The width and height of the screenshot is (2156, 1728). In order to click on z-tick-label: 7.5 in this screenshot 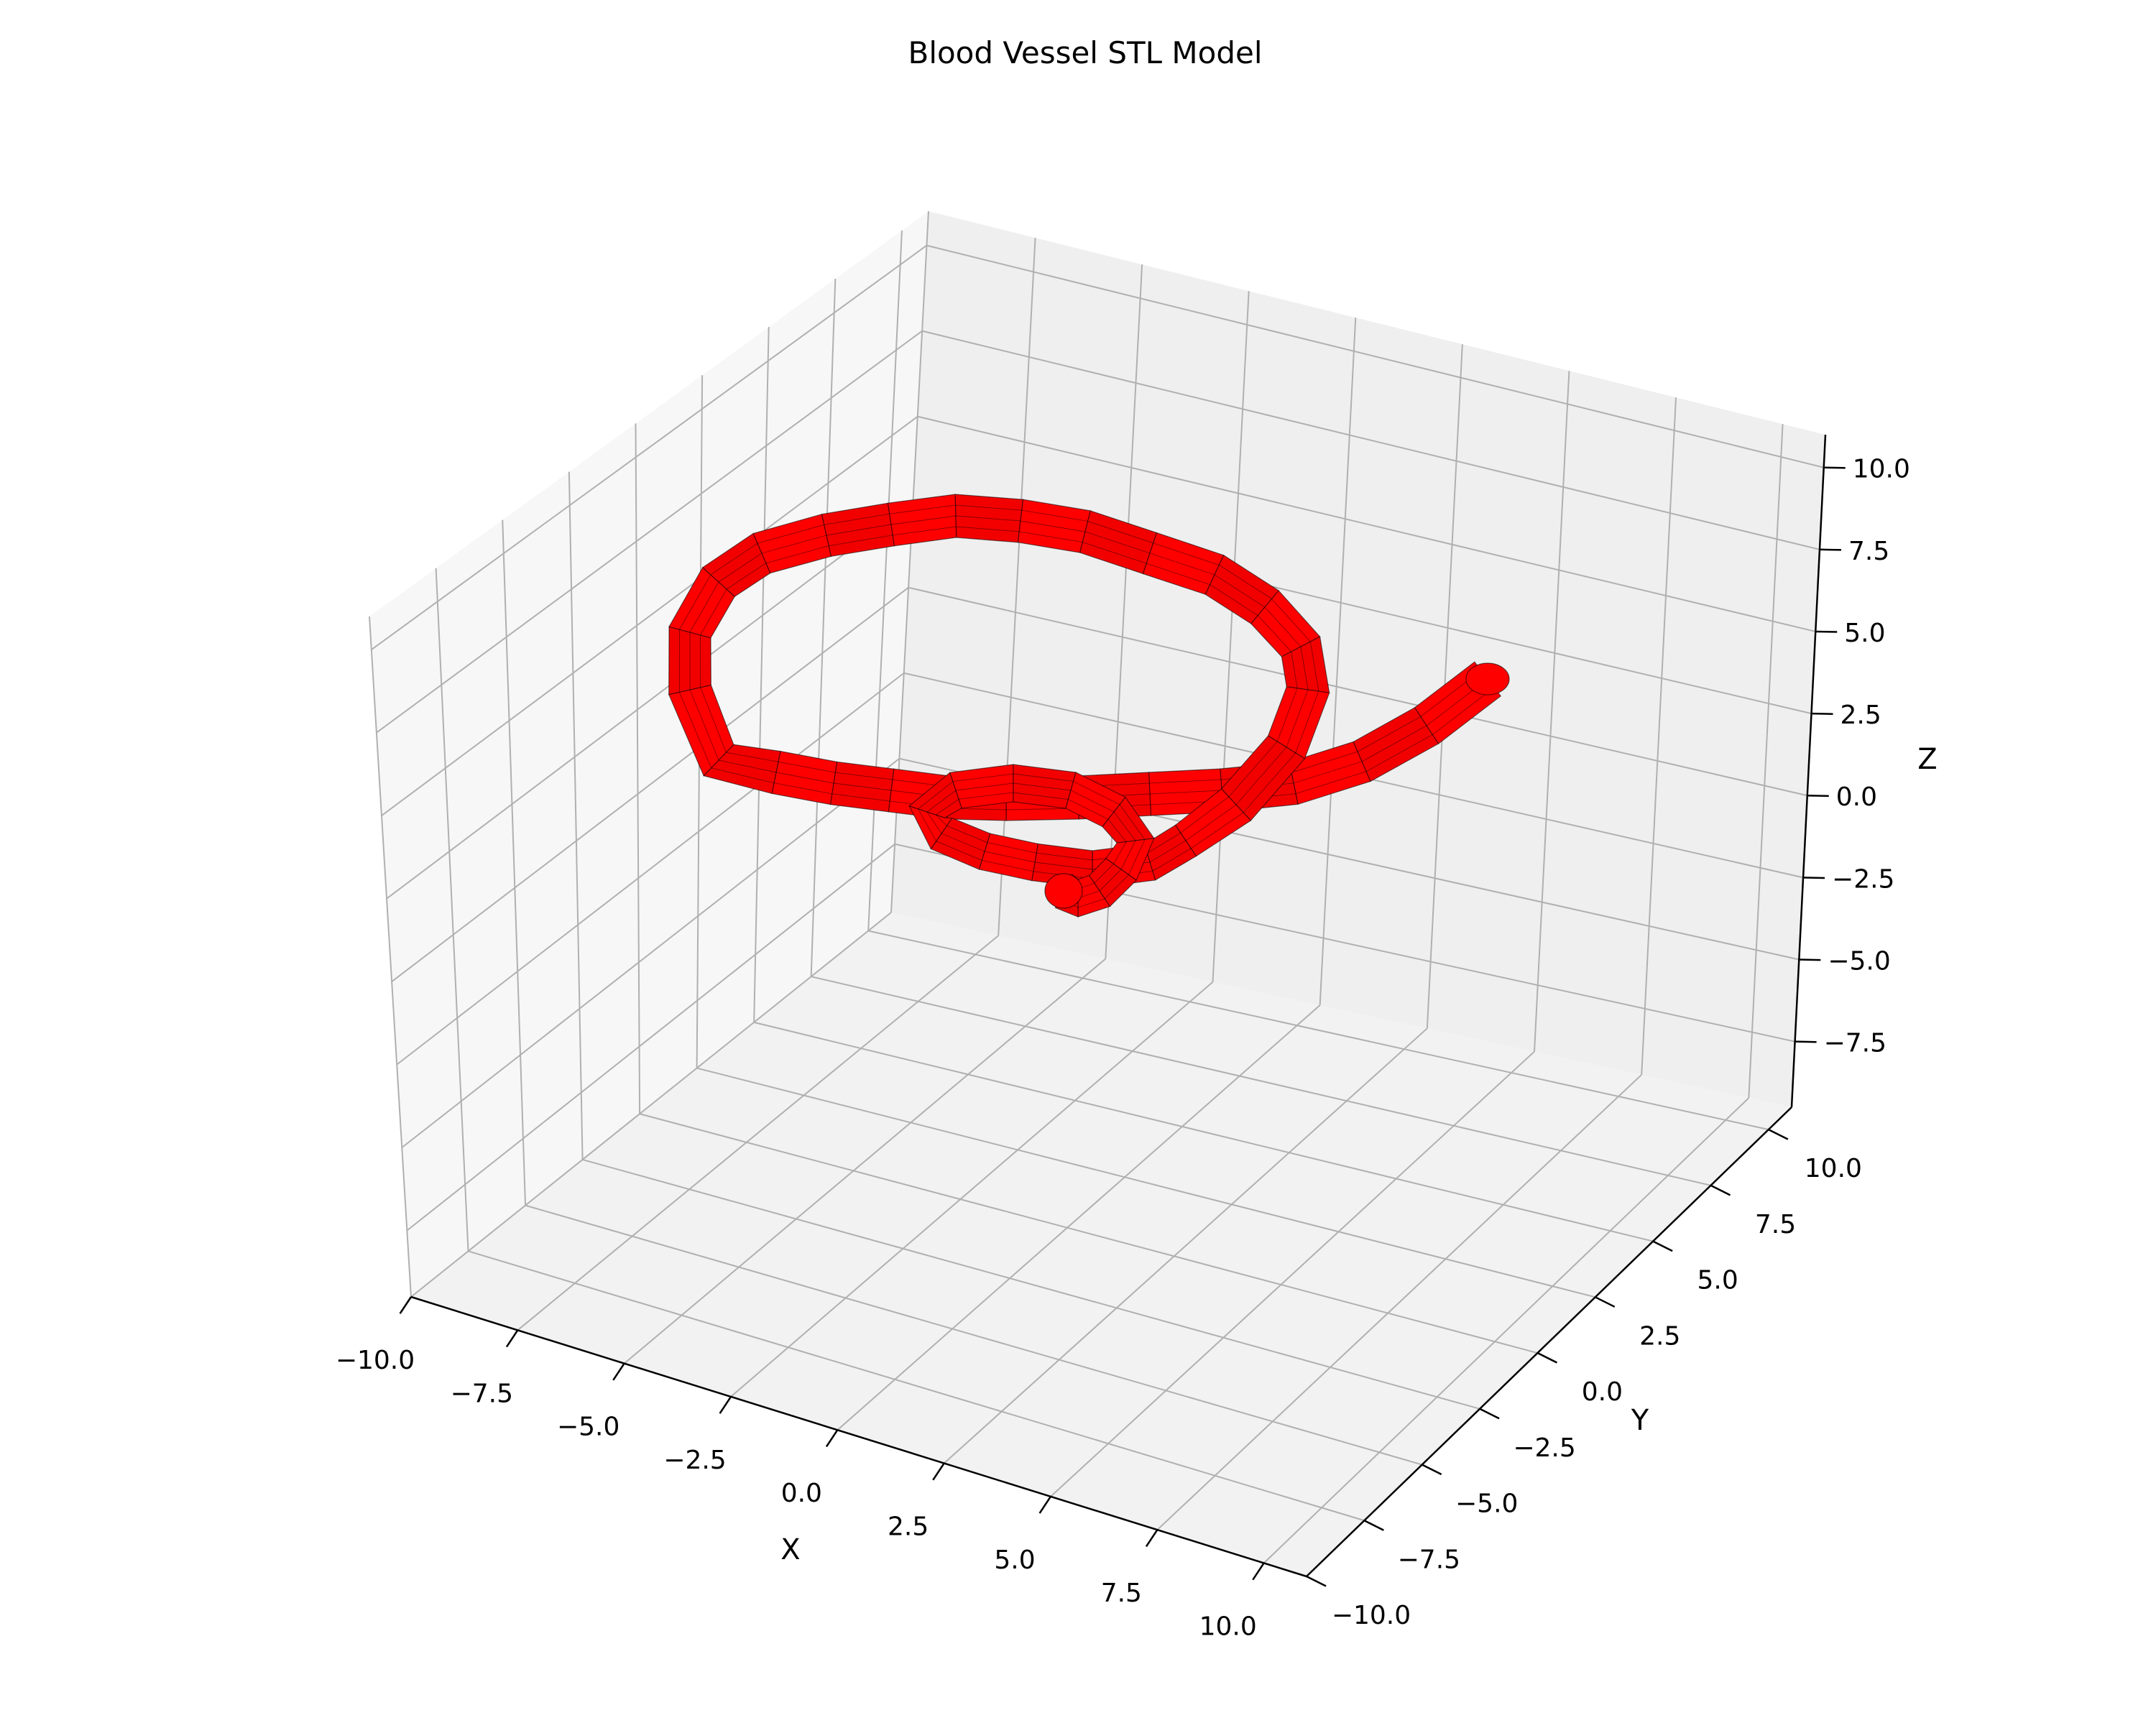, I will do `click(1869, 551)`.